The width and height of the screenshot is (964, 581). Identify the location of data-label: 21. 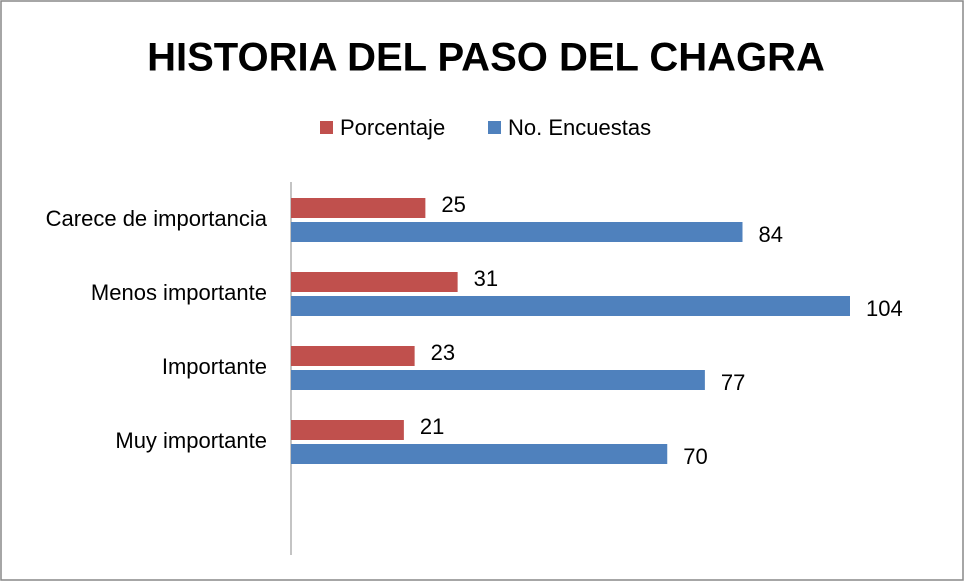
(432, 426).